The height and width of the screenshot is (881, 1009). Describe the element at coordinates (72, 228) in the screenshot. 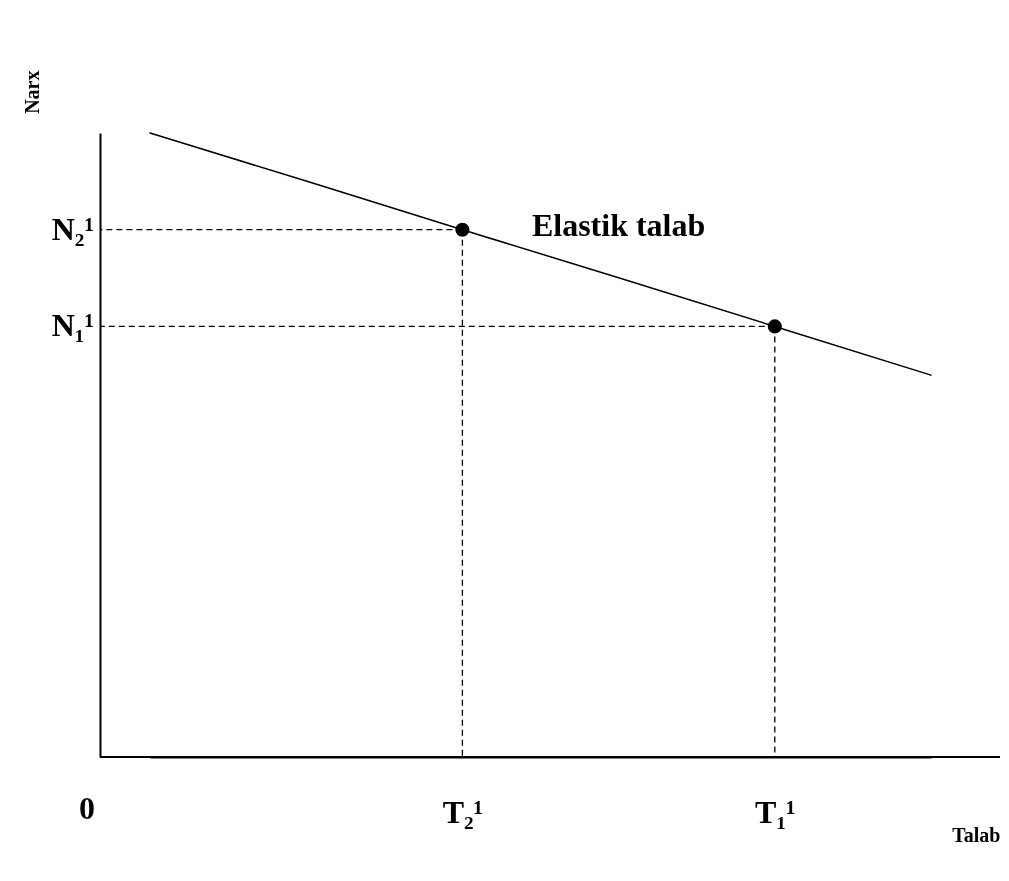

I see `annotation: N₂¹` at that location.